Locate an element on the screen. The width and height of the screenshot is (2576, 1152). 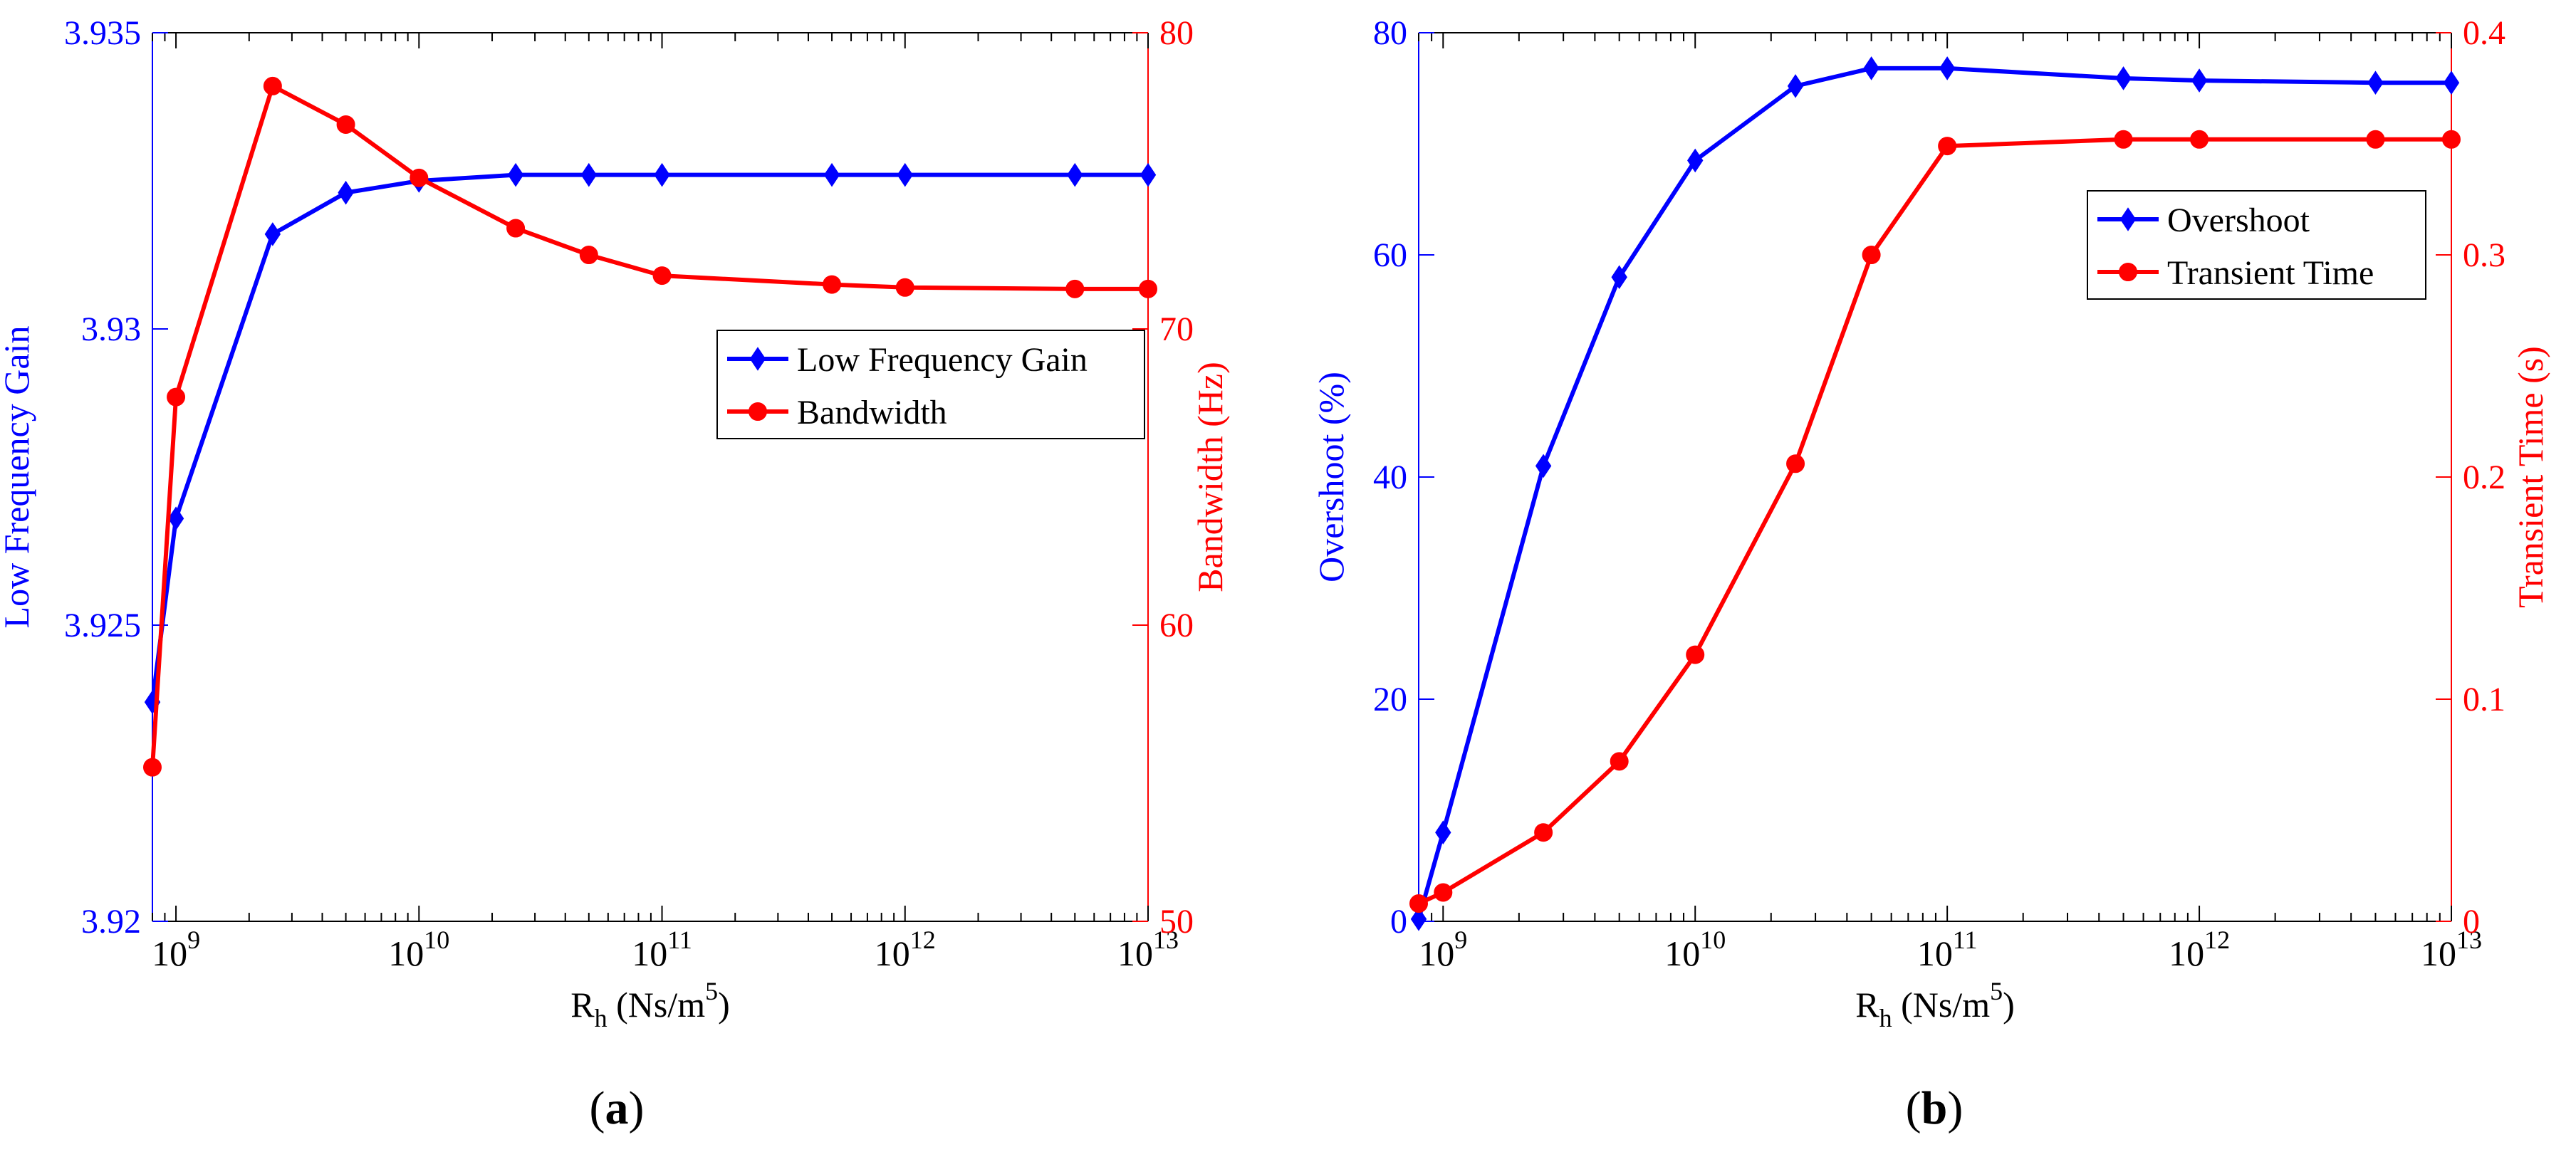
x-tick-label: 1011 is located at coordinates (662, 949).